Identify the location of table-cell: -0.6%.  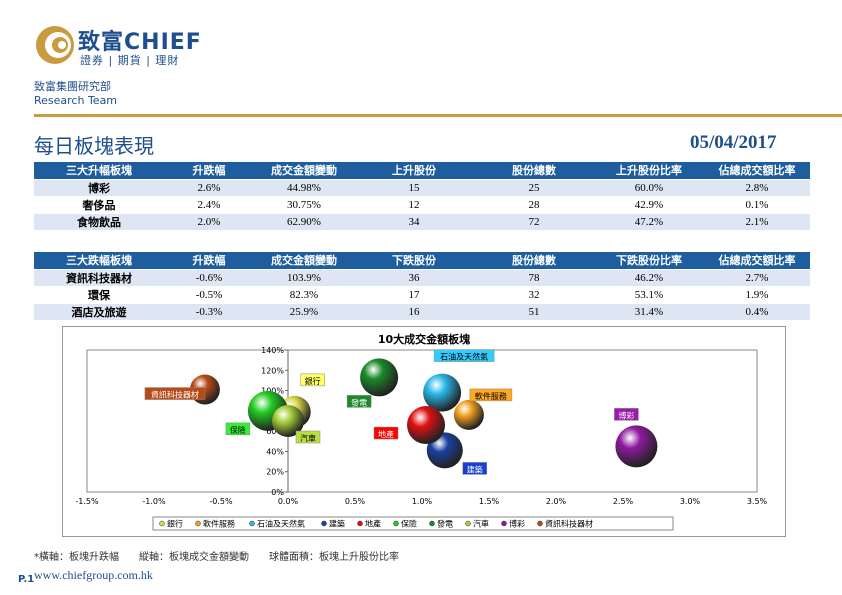
(209, 278).